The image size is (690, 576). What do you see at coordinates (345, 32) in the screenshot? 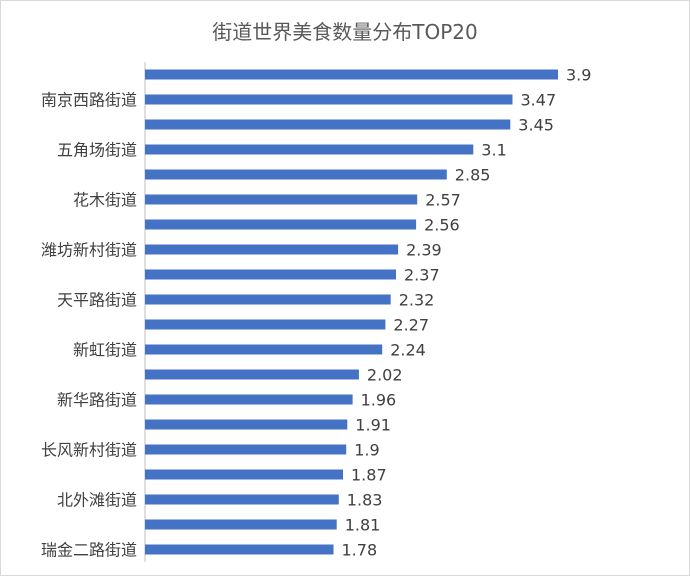
I see `chart-title: 街道世界美食数量分布TOP20` at bounding box center [345, 32].